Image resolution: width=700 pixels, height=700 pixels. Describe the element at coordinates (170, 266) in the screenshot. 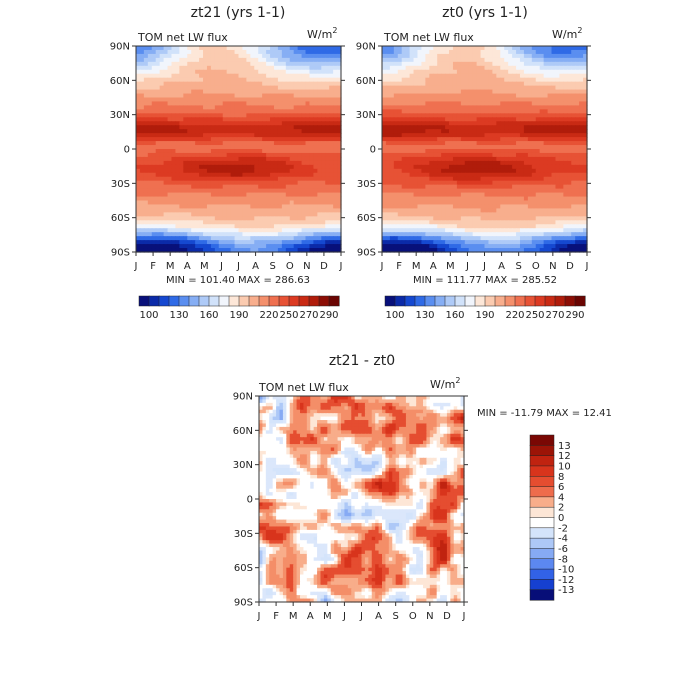

I see `x-tick-label: M` at that location.